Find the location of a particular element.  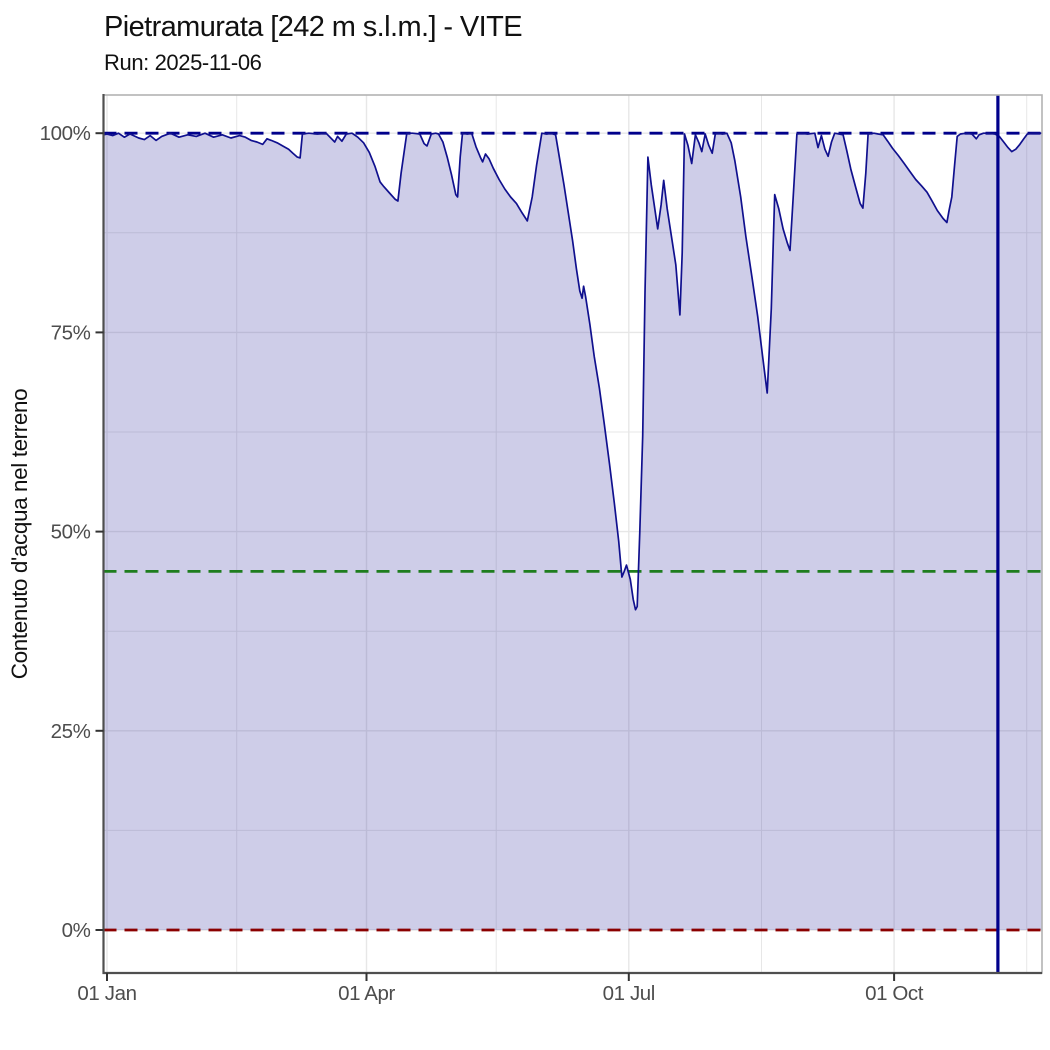

y-tick-label: 25% is located at coordinates (71, 731).